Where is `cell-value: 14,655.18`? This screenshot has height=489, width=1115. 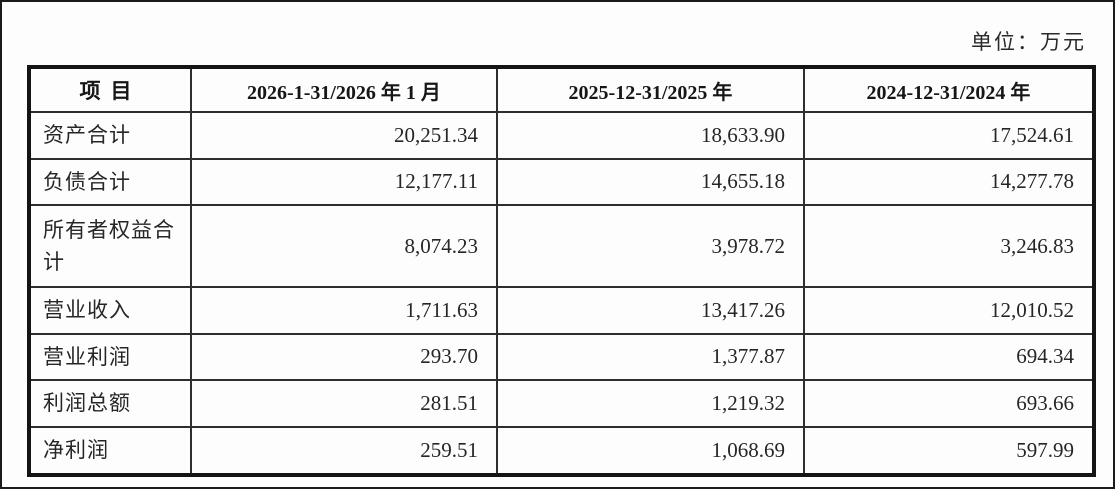 cell-value: 14,655.18 is located at coordinates (650, 182).